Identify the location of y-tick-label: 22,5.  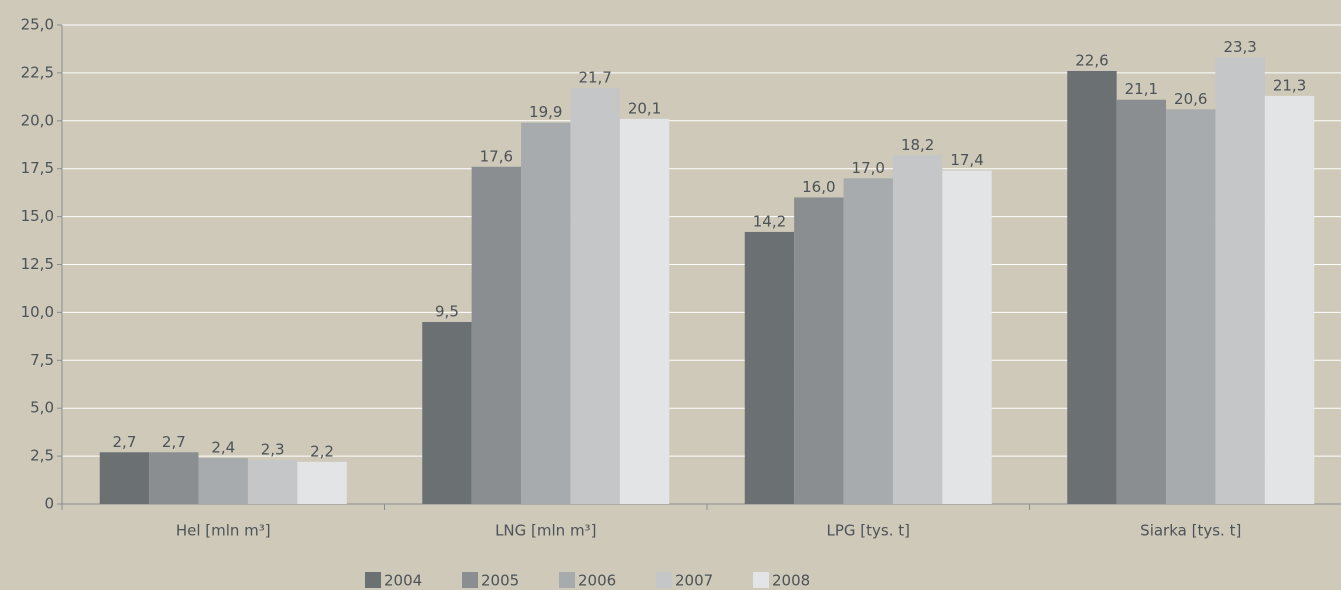
(37, 72).